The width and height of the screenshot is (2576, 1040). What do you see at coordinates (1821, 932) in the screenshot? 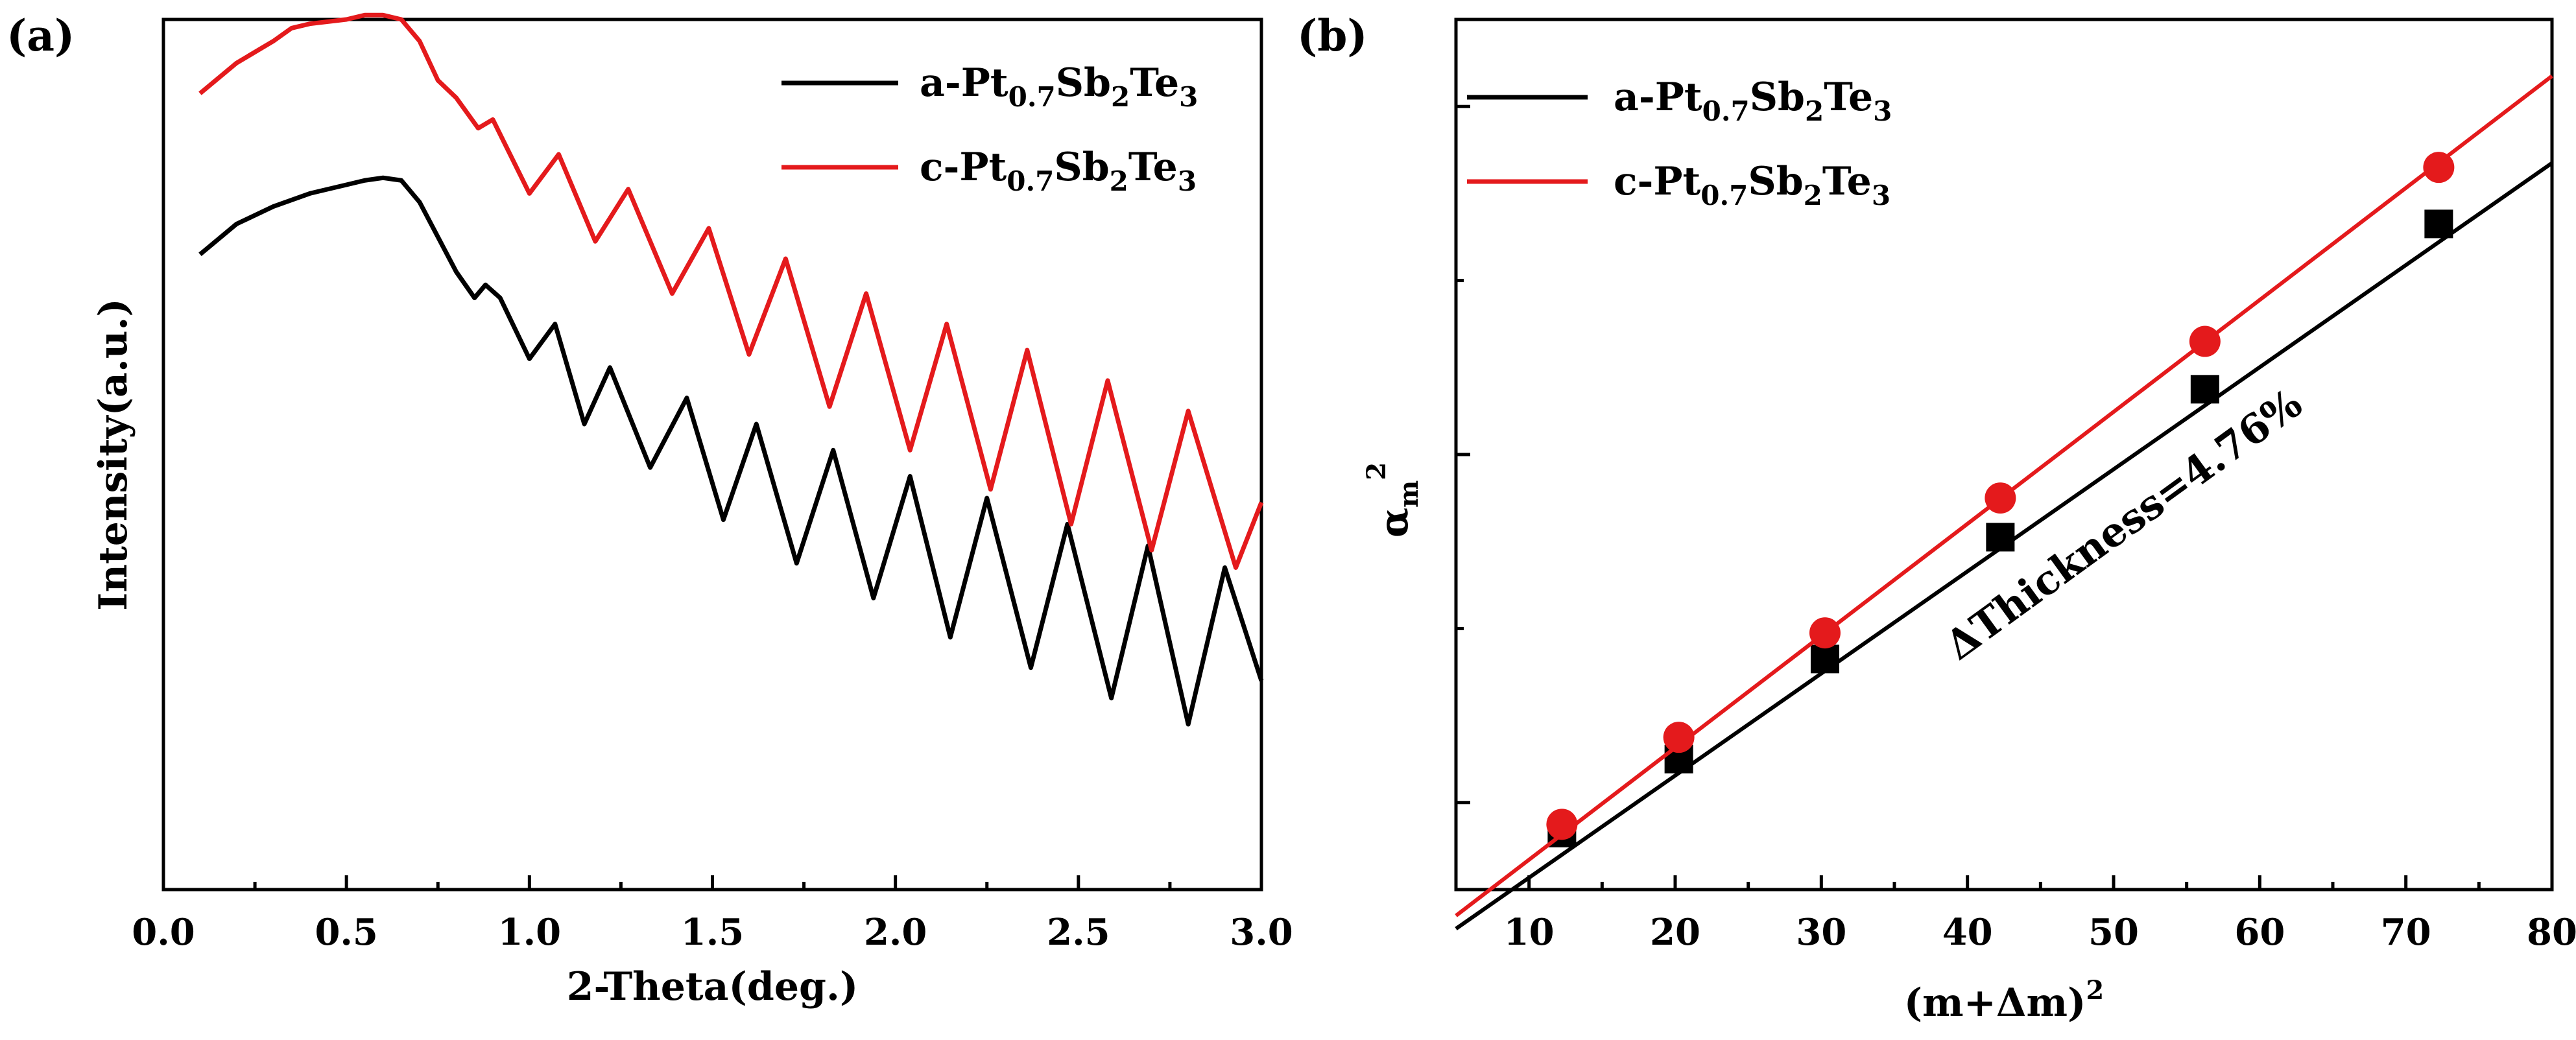
I see `x-tick-label: 30` at bounding box center [1821, 932].